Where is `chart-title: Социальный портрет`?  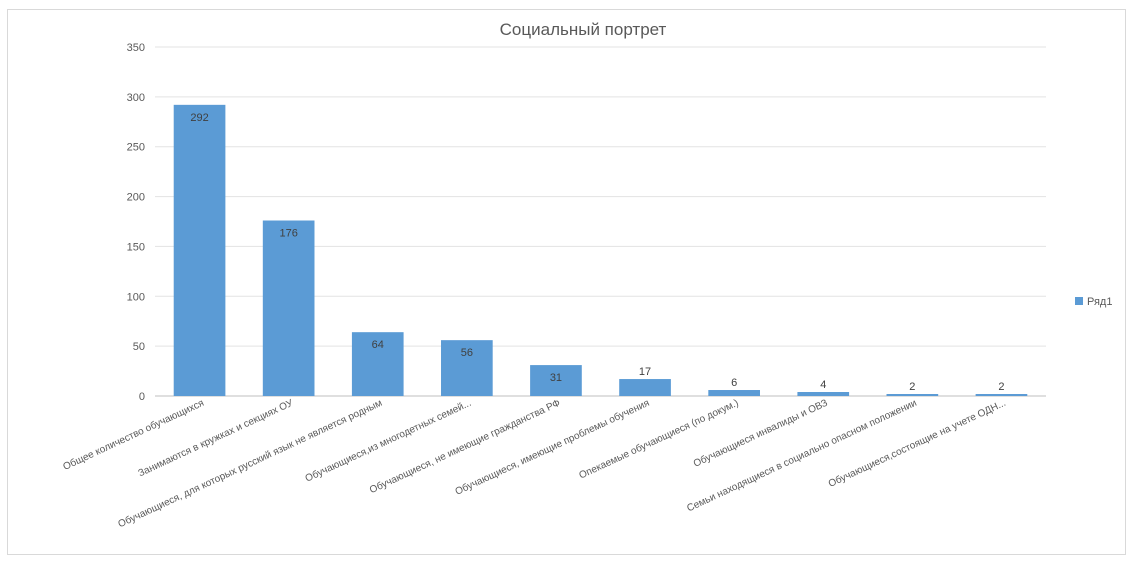 chart-title: Социальный портрет is located at coordinates (583, 29).